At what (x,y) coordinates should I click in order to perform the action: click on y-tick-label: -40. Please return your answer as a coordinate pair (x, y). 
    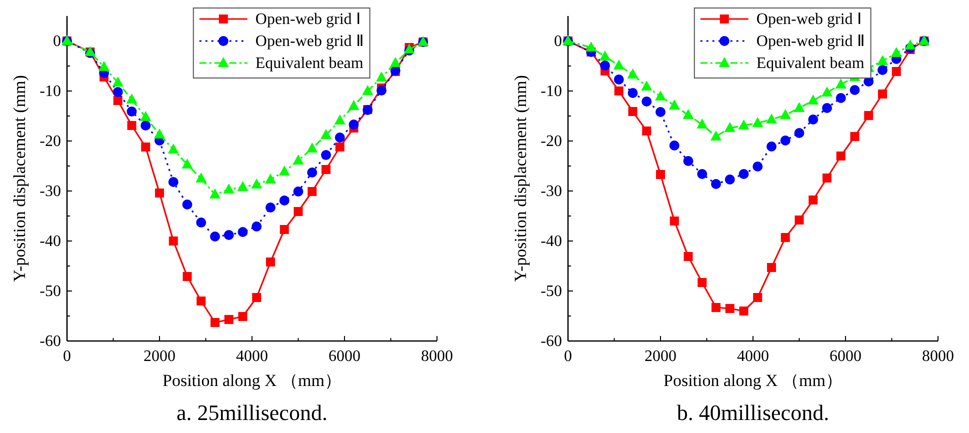
    Looking at the image, I should click on (551, 241).